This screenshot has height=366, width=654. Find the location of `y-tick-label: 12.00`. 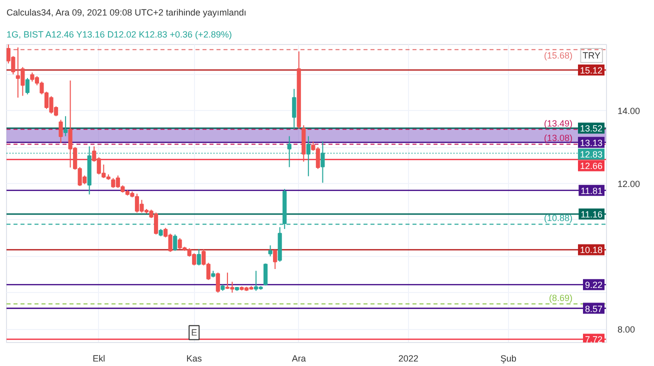

y-tick-label: 12.00 is located at coordinates (629, 183).